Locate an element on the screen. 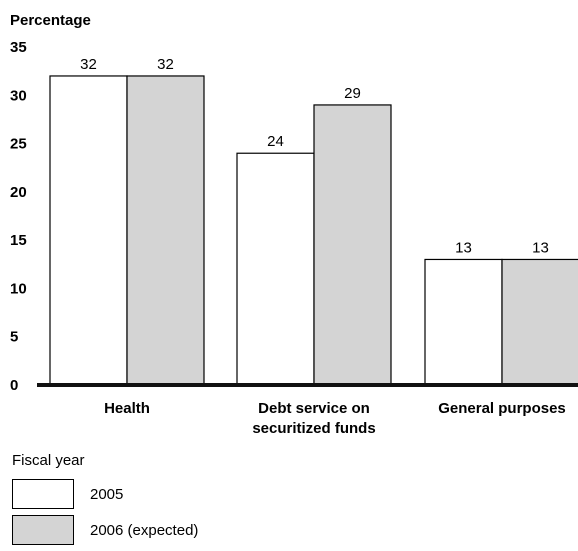  legend-swatch-2006-expected is located at coordinates (43, 530).